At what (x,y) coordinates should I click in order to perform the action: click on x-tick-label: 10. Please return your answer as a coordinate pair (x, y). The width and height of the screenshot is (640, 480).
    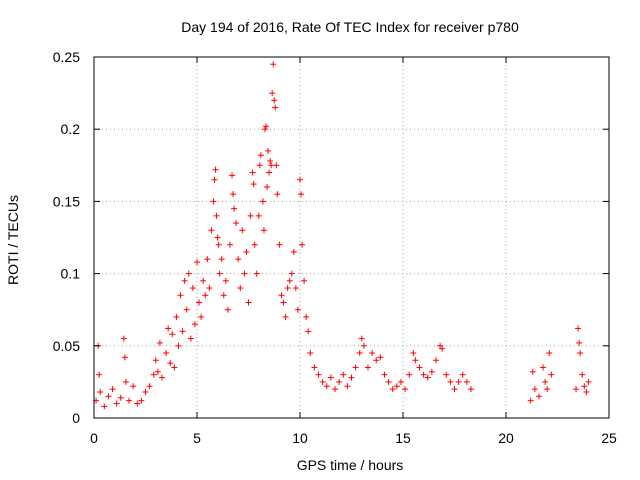
    Looking at the image, I should click on (300, 438).